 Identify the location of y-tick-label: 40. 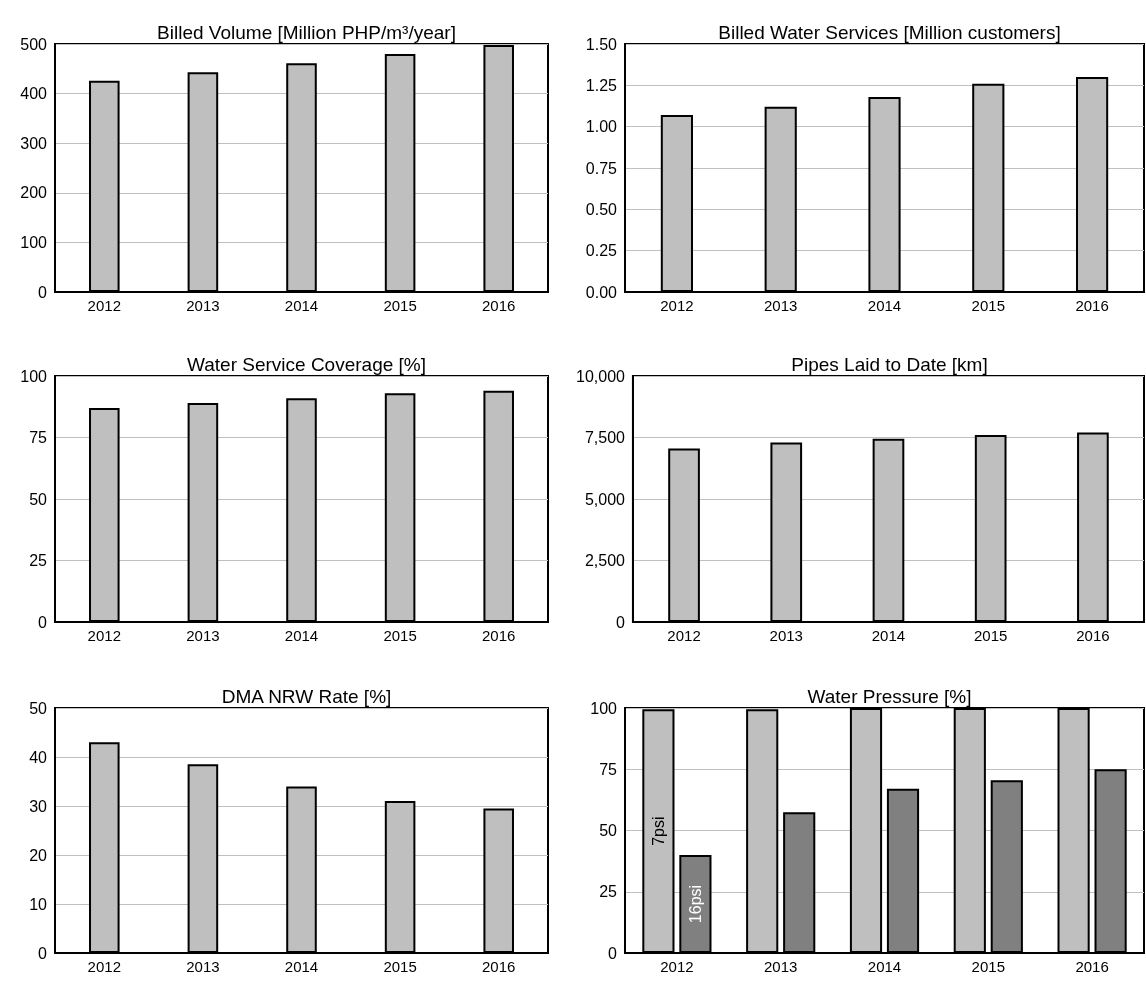
(38, 757).